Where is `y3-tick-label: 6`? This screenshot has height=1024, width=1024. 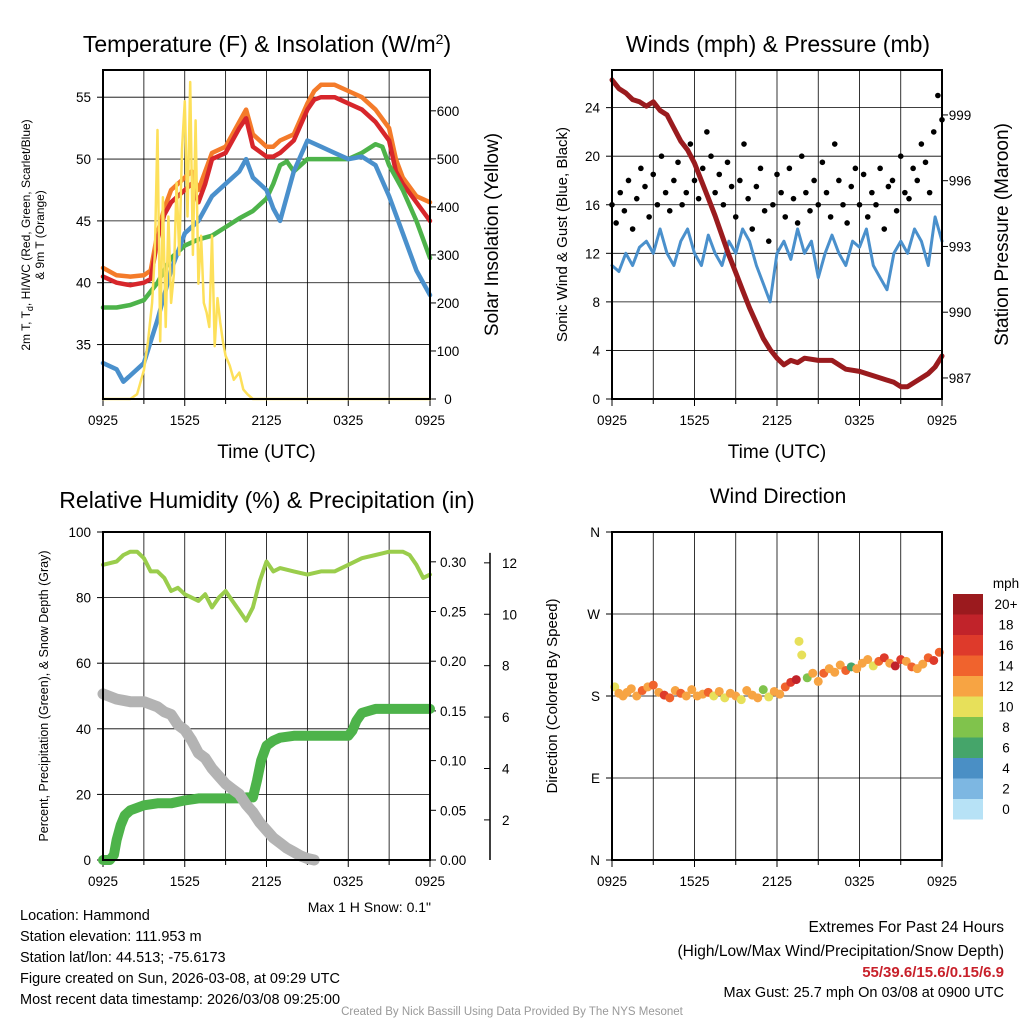 y3-tick-label: 6 is located at coordinates (506, 717).